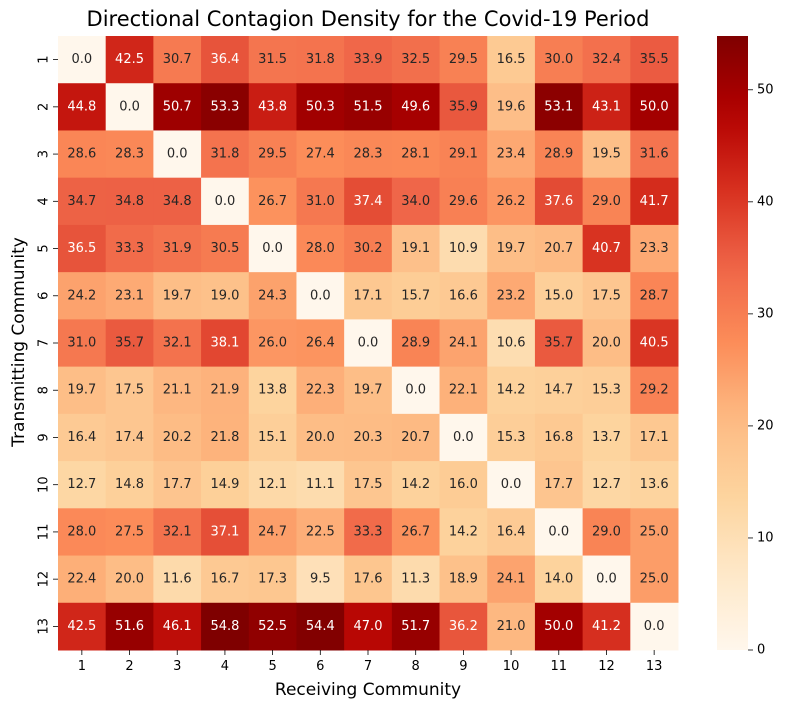  I want to click on cell-value-label: 23.4, so click(511, 154).